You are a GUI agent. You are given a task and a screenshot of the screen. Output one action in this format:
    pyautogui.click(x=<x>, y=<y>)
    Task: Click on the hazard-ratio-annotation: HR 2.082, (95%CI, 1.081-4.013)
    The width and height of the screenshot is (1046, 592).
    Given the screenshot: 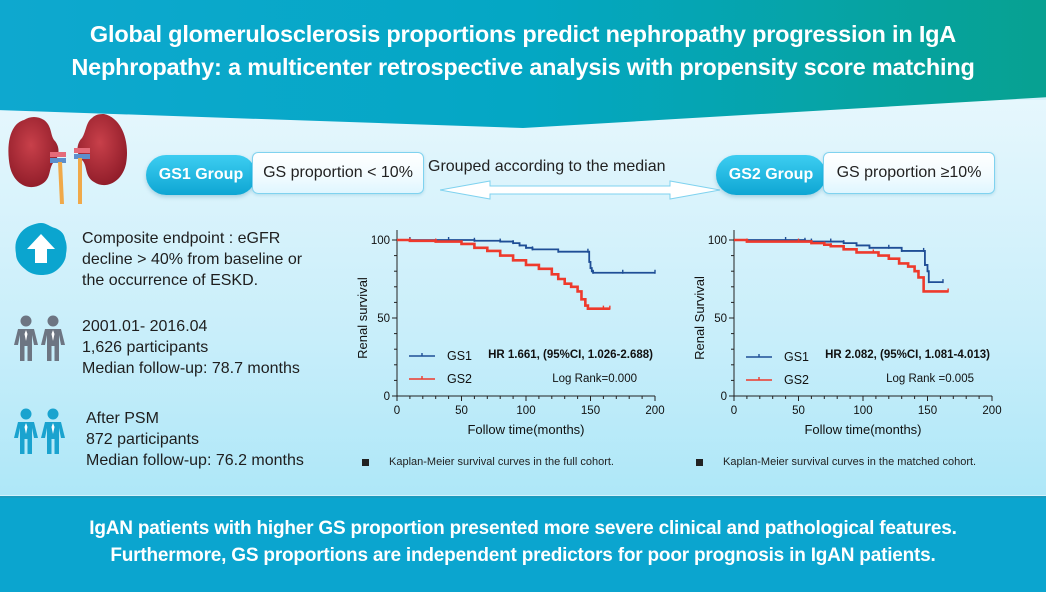 What is the action you would take?
    pyautogui.click(x=907, y=355)
    